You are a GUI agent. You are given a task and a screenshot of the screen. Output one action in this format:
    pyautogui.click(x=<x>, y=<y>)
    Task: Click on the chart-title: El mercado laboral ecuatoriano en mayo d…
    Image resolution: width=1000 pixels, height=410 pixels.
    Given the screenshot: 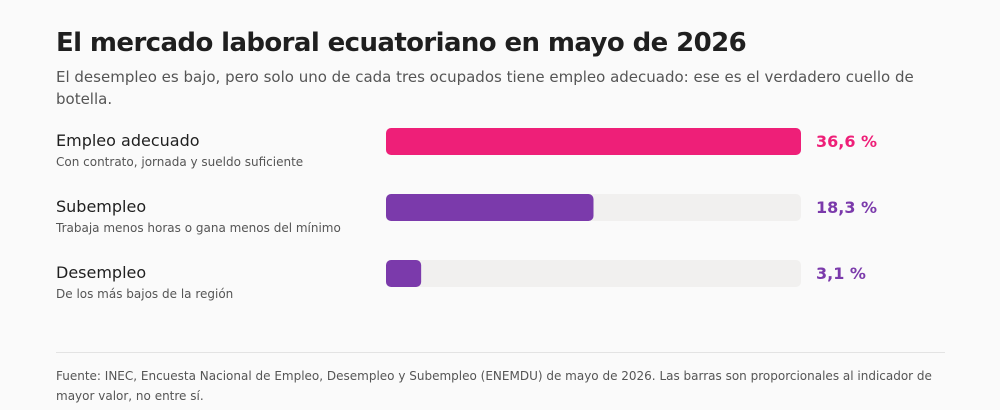 What is the action you would take?
    pyautogui.click(x=401, y=43)
    